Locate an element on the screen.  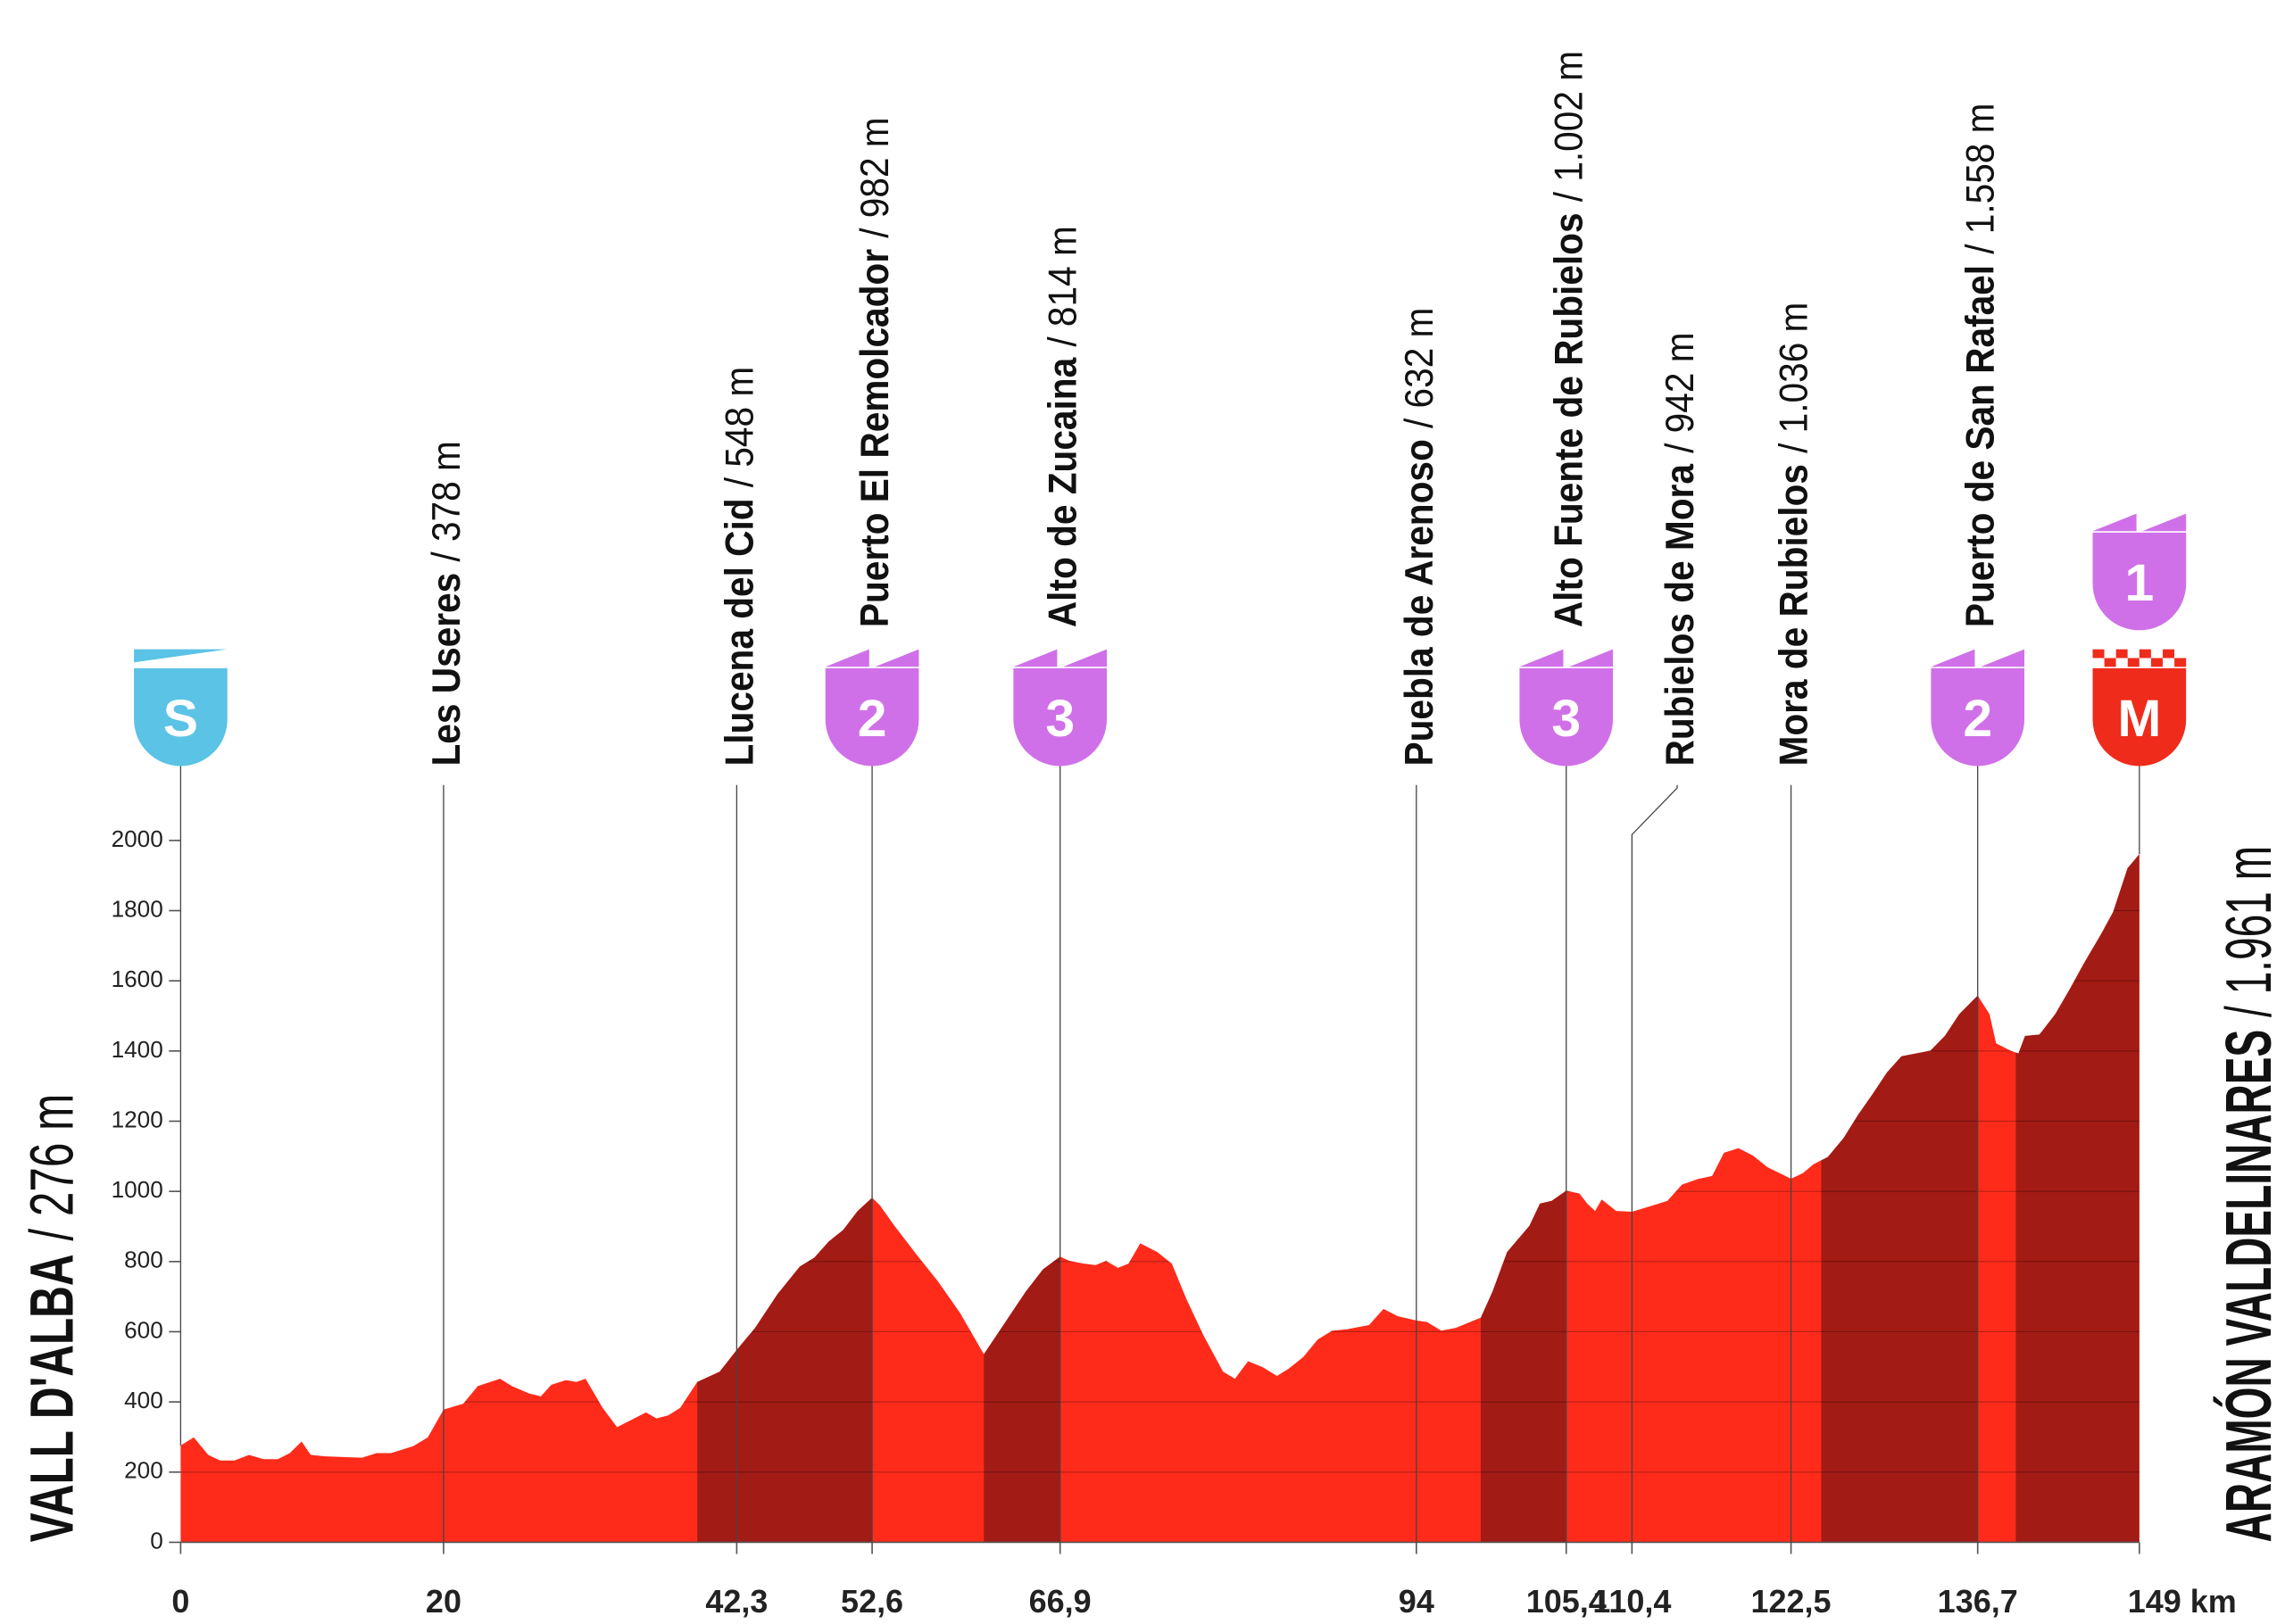
waypoint-name: Puerto El Remolcador is located at coordinates (875, 438).